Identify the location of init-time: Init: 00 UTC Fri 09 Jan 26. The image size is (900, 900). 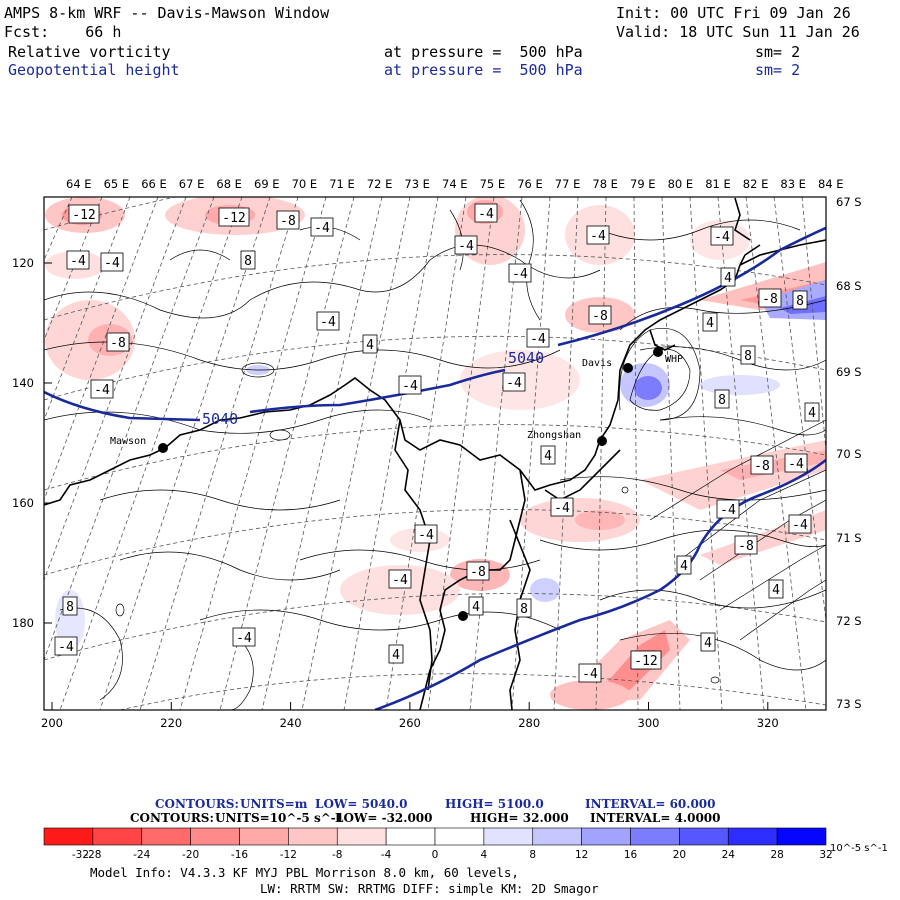
(733, 13).